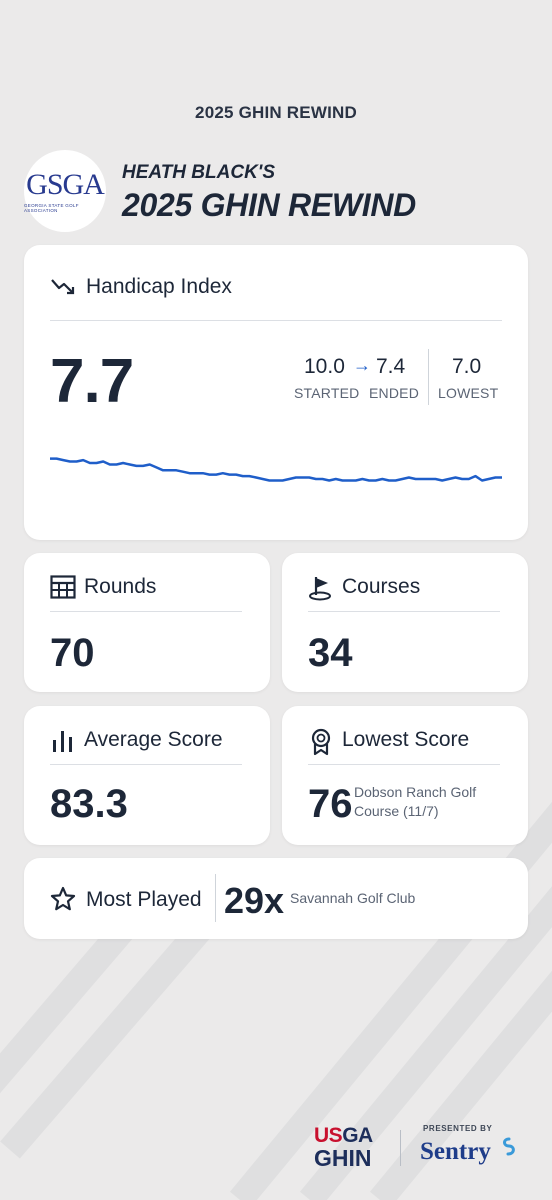 This screenshot has height=1200, width=552. Describe the element at coordinates (89, 804) in the screenshot. I see `average-score-value: 83.3` at that location.